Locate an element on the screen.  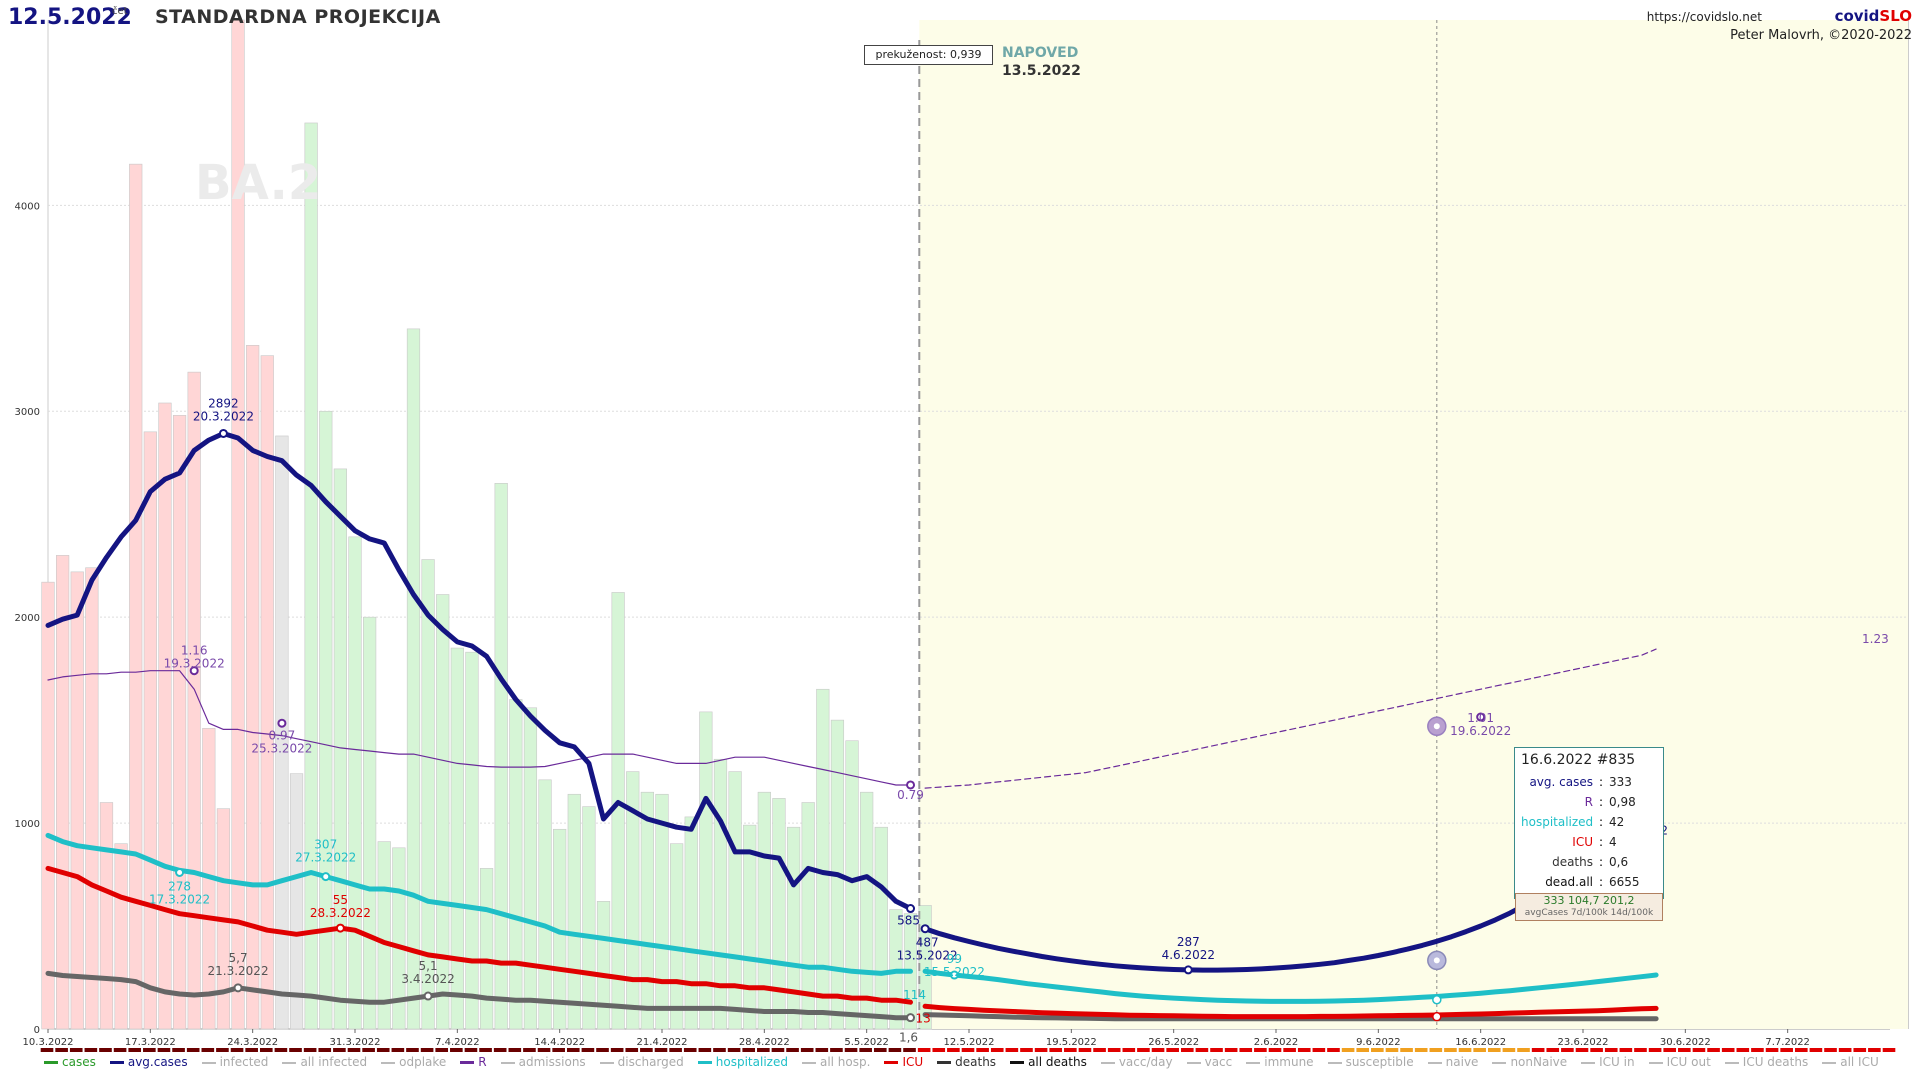
y-tick-label: 1000 is located at coordinates (27, 824).